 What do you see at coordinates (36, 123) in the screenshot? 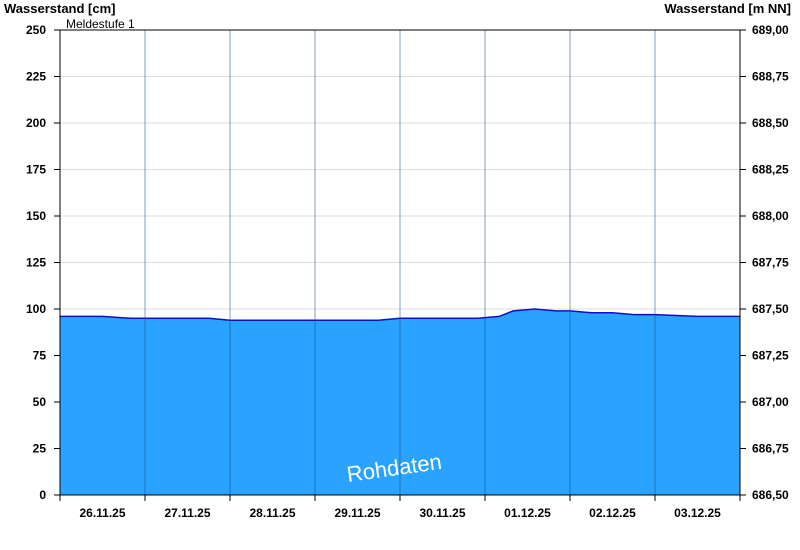
I see `left-tick-label: 200` at bounding box center [36, 123].